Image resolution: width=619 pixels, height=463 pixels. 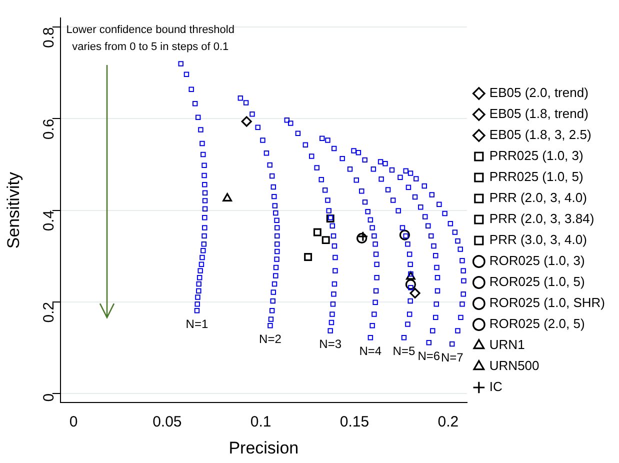 What do you see at coordinates (49, 129) in the screenshot?
I see `y-tick-label: 0.6` at bounding box center [49, 129].